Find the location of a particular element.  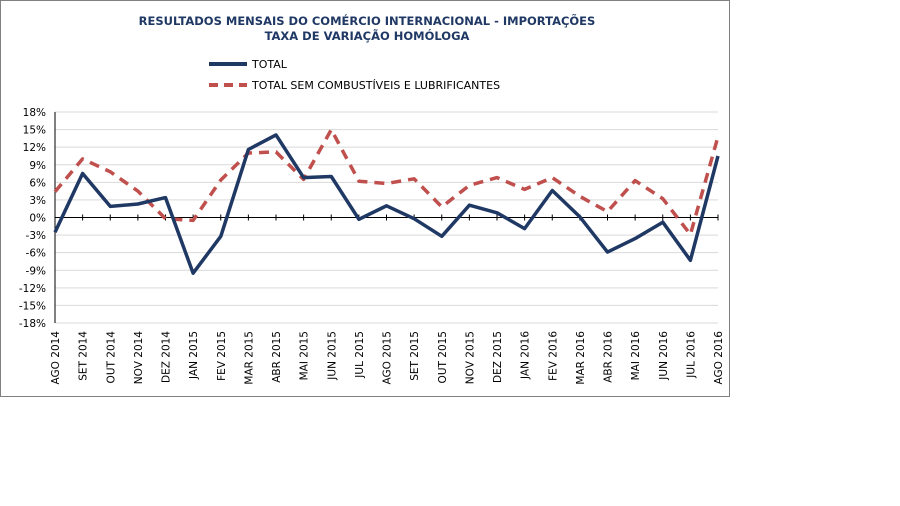

x-tick-label: OUT 2015 is located at coordinates (443, 357).